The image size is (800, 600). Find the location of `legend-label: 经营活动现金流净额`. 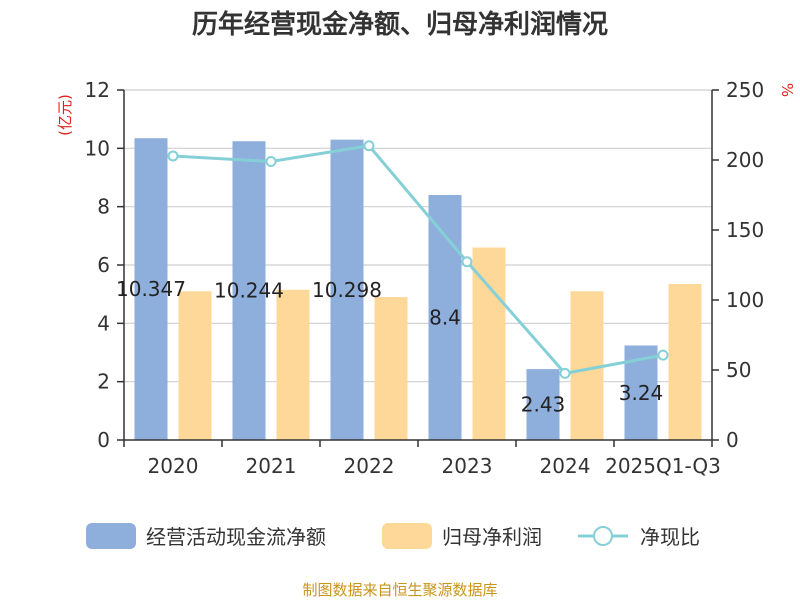

legend-label: 经营活动现金流净额 is located at coordinates (236, 537).